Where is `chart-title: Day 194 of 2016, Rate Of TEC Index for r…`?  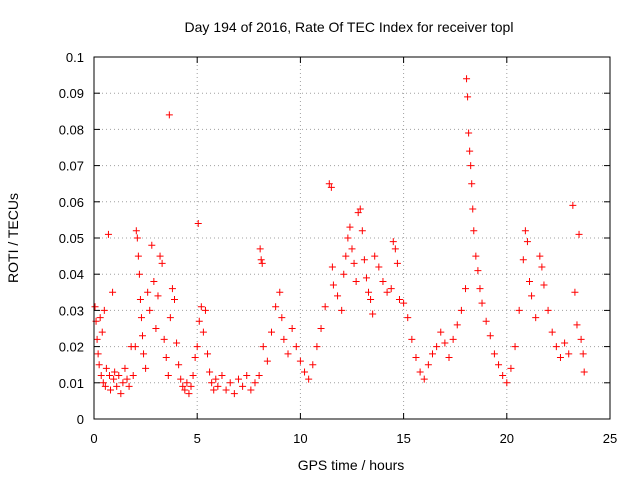 chart-title: Day 194 of 2016, Rate Of TEC Index for r… is located at coordinates (349, 27).